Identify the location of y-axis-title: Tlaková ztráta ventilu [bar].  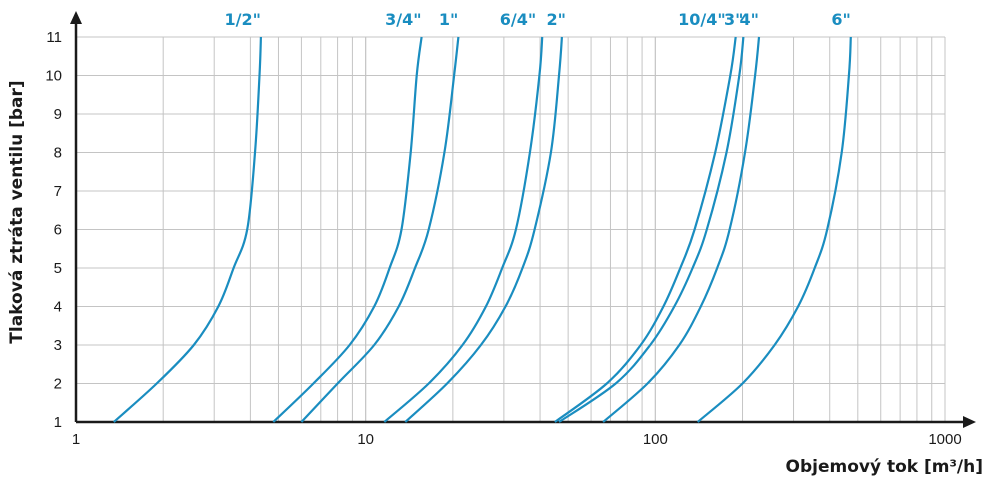
(17, 211).